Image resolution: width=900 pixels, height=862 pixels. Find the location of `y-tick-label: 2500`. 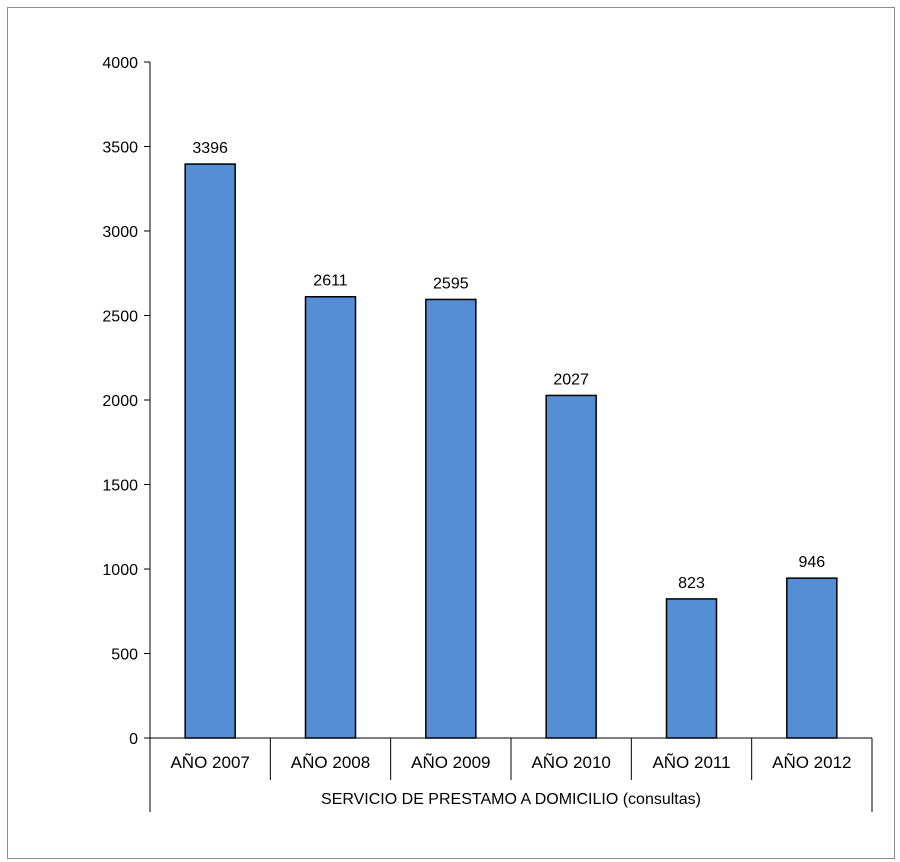

y-tick-label: 2500 is located at coordinates (120, 317).